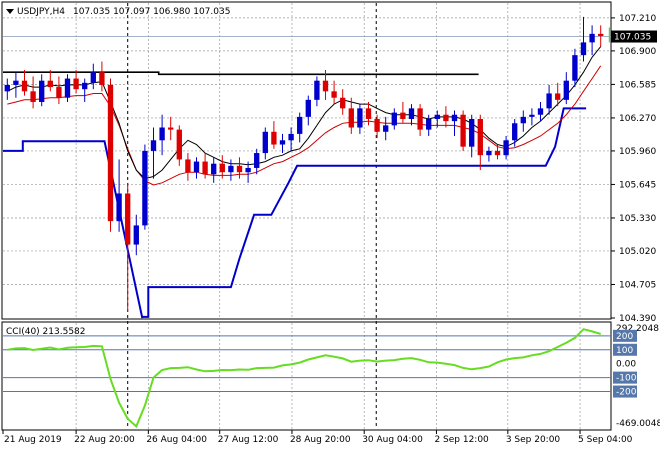 Image resolution: width=660 pixels, height=450 pixels. What do you see at coordinates (637, 152) in the screenshot?
I see `price-tick-label: 105.960` at bounding box center [637, 152].